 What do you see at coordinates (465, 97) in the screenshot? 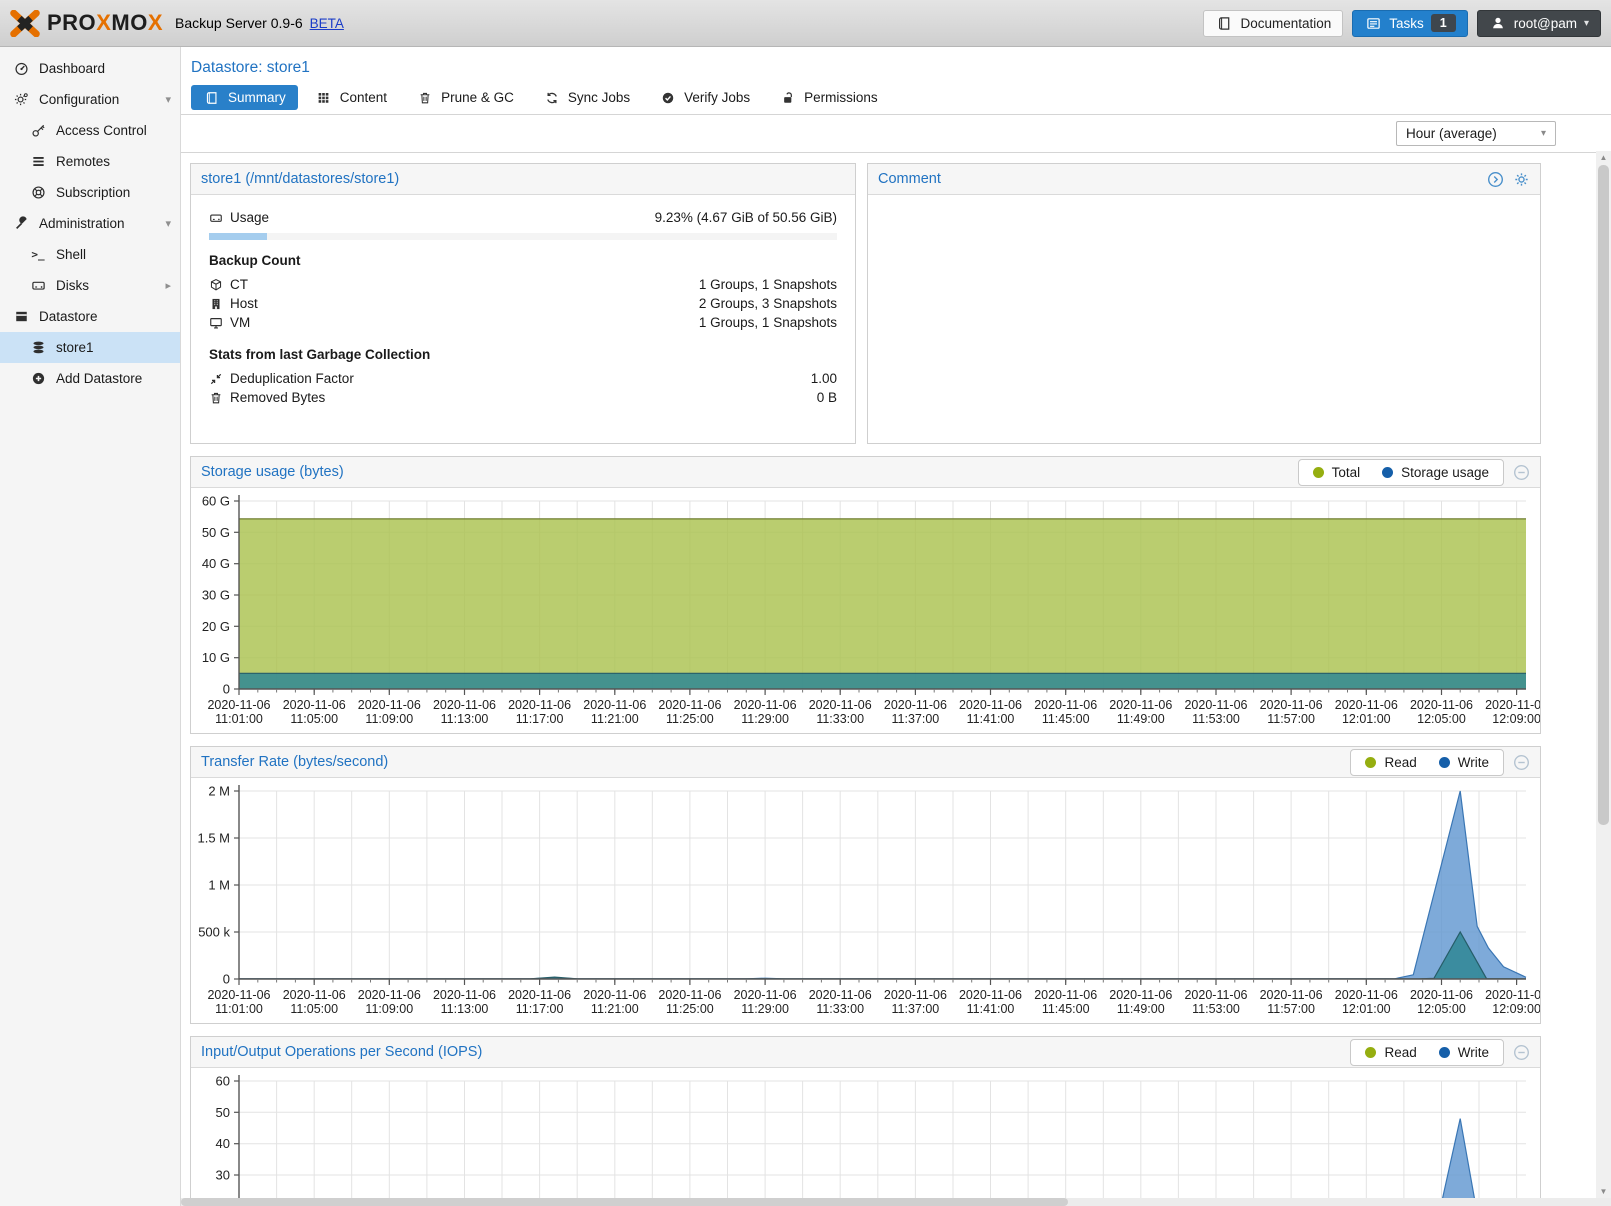
I see `tab-prune-gc: Prune & GC` at bounding box center [465, 97].